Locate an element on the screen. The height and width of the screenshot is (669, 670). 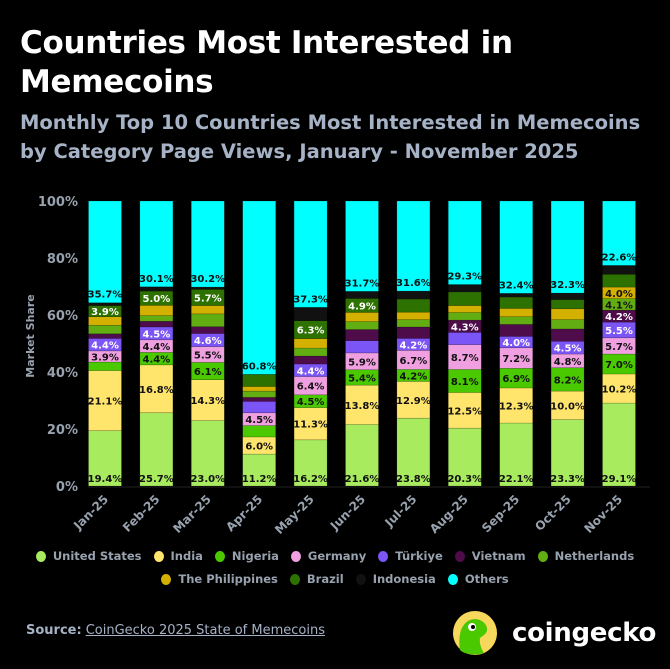
data-label: 6.7% is located at coordinates (414, 361).